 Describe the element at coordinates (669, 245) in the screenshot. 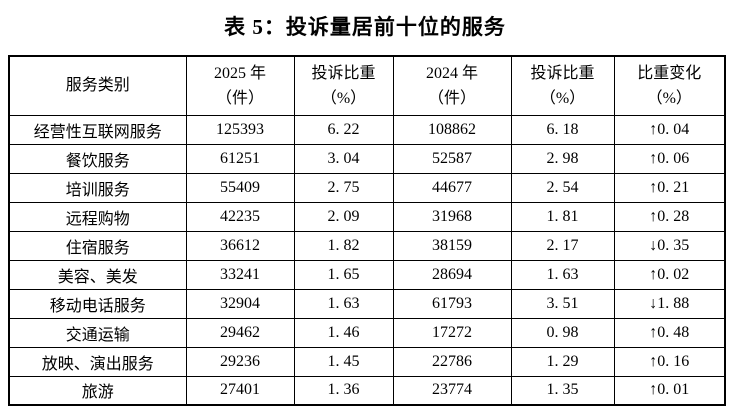

I see `share-change-cell: ↓0. 35` at that location.